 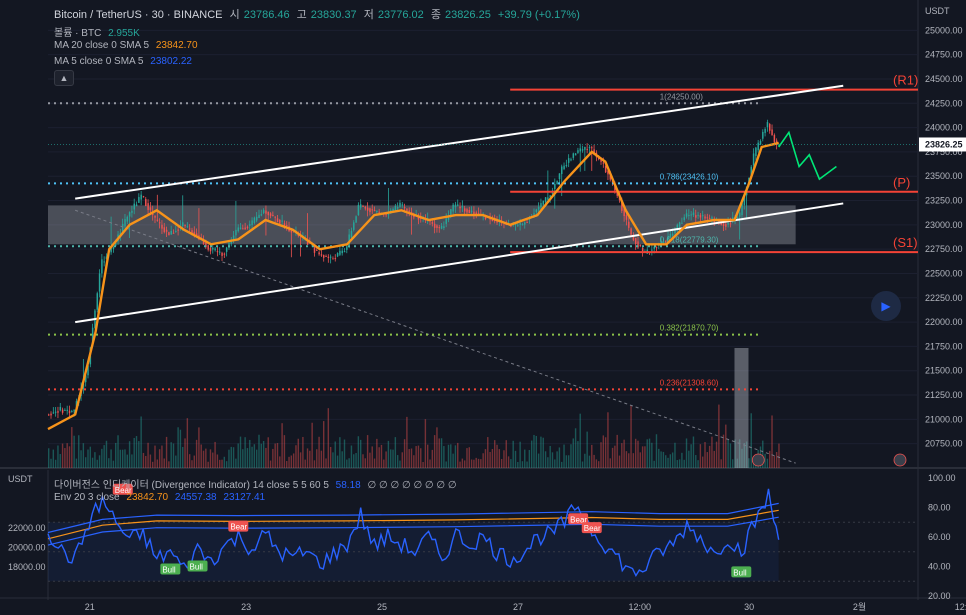 I want to click on price-unit-bottom: USDT, so click(x=20, y=479).